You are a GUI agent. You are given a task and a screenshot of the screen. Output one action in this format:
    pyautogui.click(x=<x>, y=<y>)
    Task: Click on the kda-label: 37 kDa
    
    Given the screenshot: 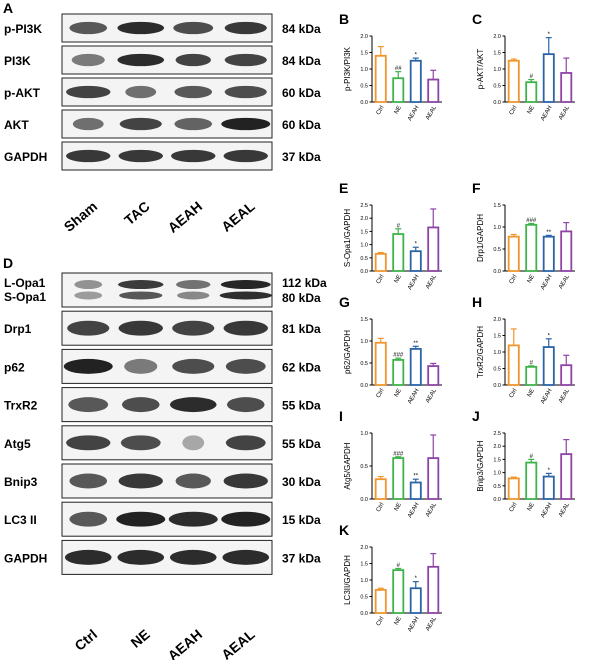 What is the action you would take?
    pyautogui.click(x=301, y=157)
    